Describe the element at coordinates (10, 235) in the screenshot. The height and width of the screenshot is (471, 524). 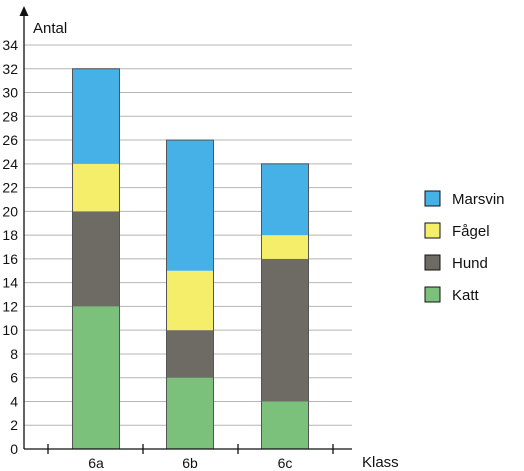
I see `y-tick-label: 18` at that location.